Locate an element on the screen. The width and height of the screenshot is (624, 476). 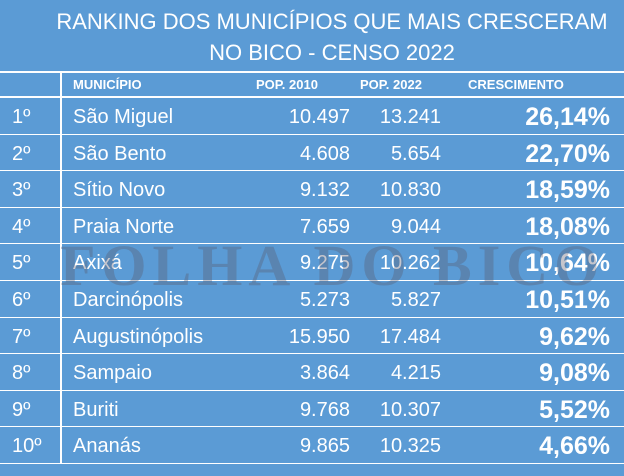
table-row: 10º Ananás 9.865 10.325 4,66% is located at coordinates (312, 445).